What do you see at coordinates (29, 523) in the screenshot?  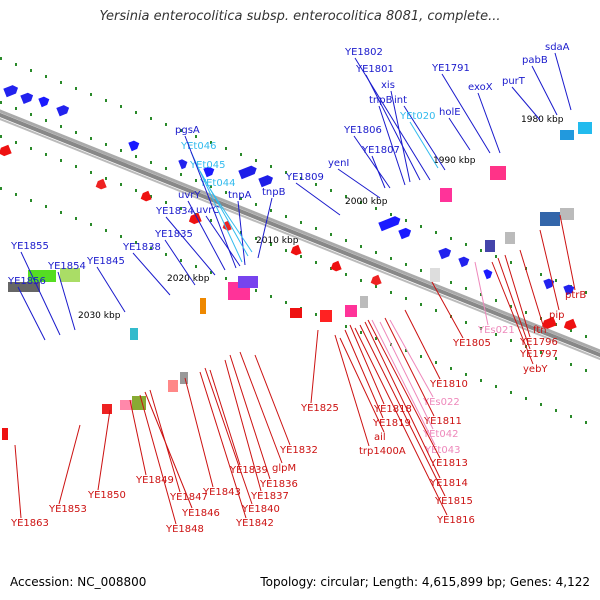 I see `gene-label-lower: YE1863` at bounding box center [29, 523].